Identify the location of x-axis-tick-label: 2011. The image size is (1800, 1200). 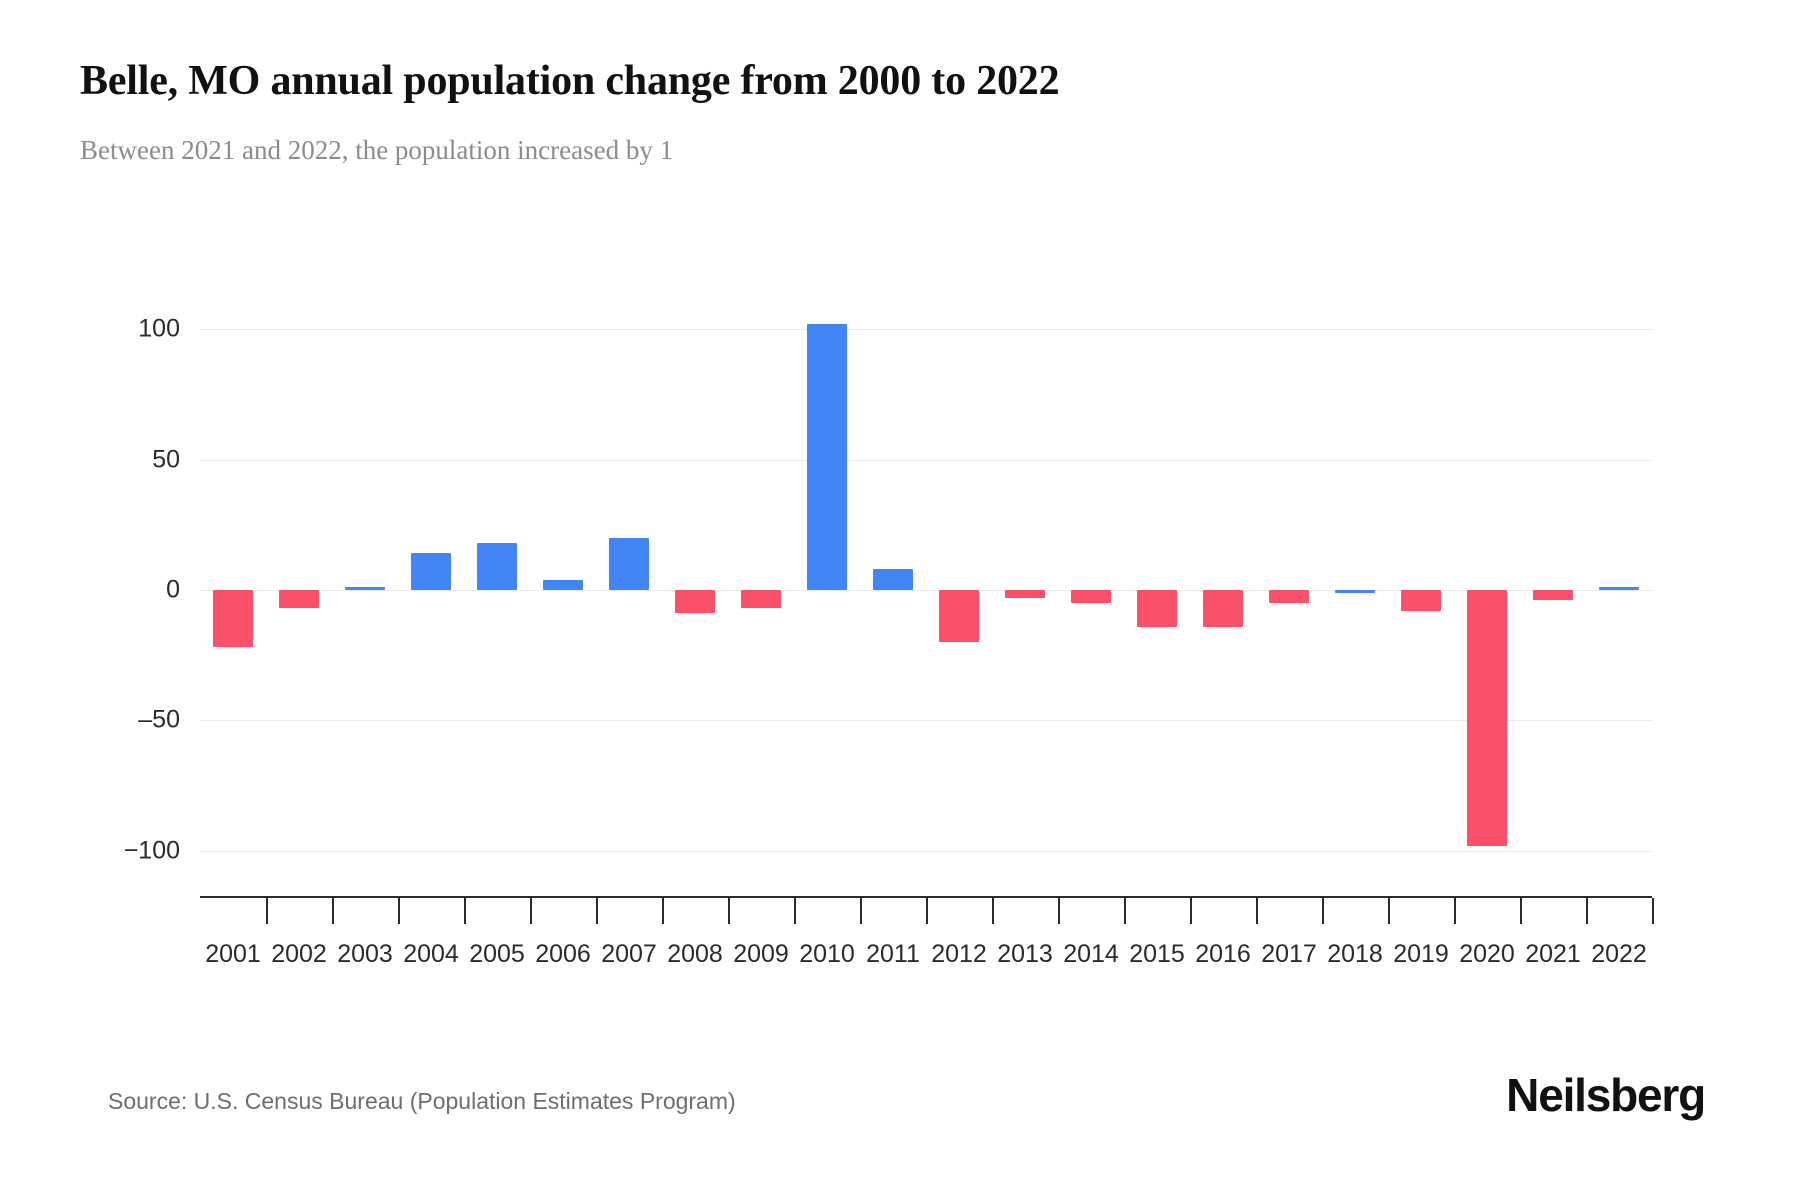
(893, 954).